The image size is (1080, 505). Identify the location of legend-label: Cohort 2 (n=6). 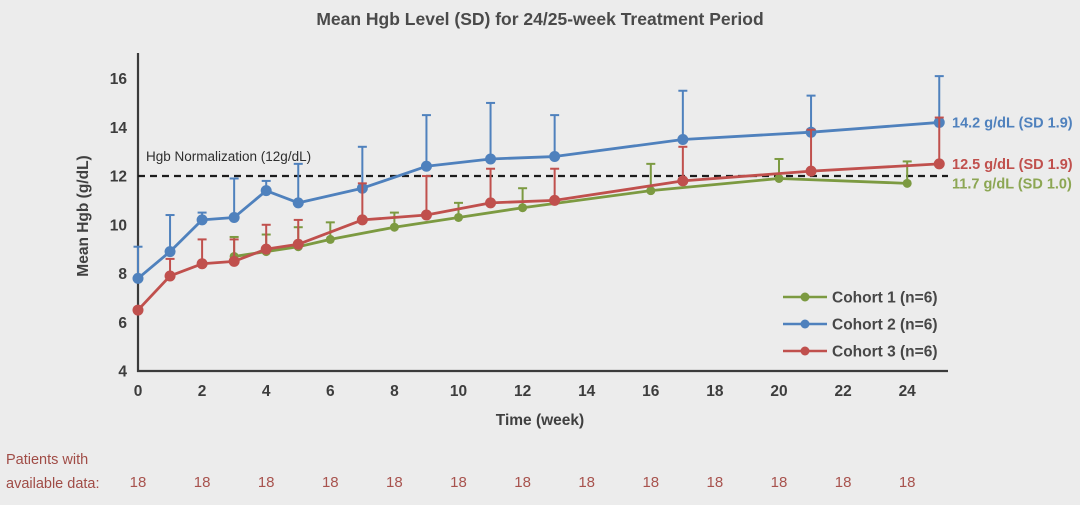
(885, 325).